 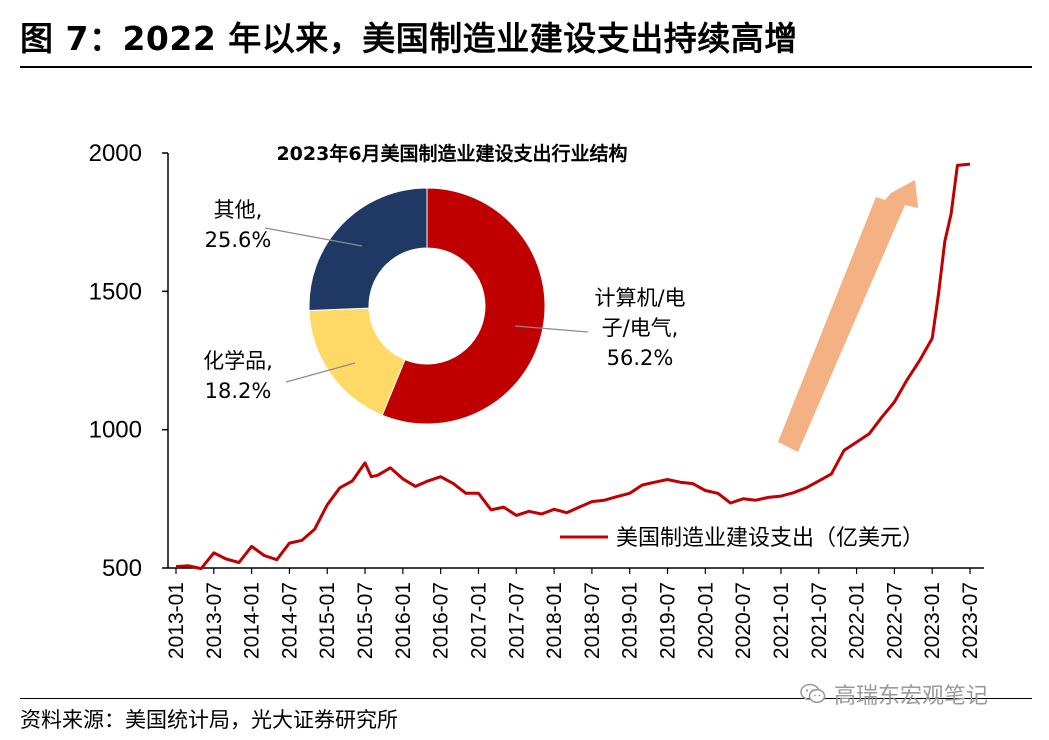 I want to click on trend-arrow, so click(x=848, y=316).